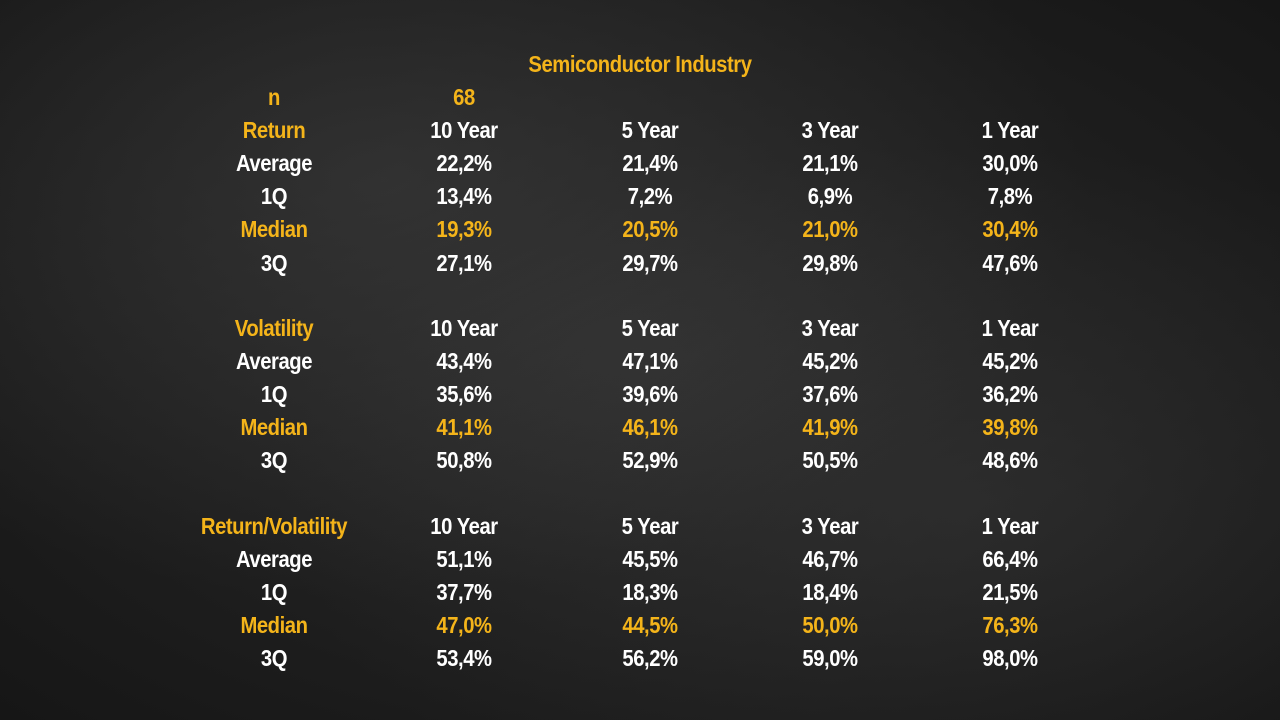 The width and height of the screenshot is (1280, 720). I want to click on table-cell: 76,3%, so click(1010, 625).